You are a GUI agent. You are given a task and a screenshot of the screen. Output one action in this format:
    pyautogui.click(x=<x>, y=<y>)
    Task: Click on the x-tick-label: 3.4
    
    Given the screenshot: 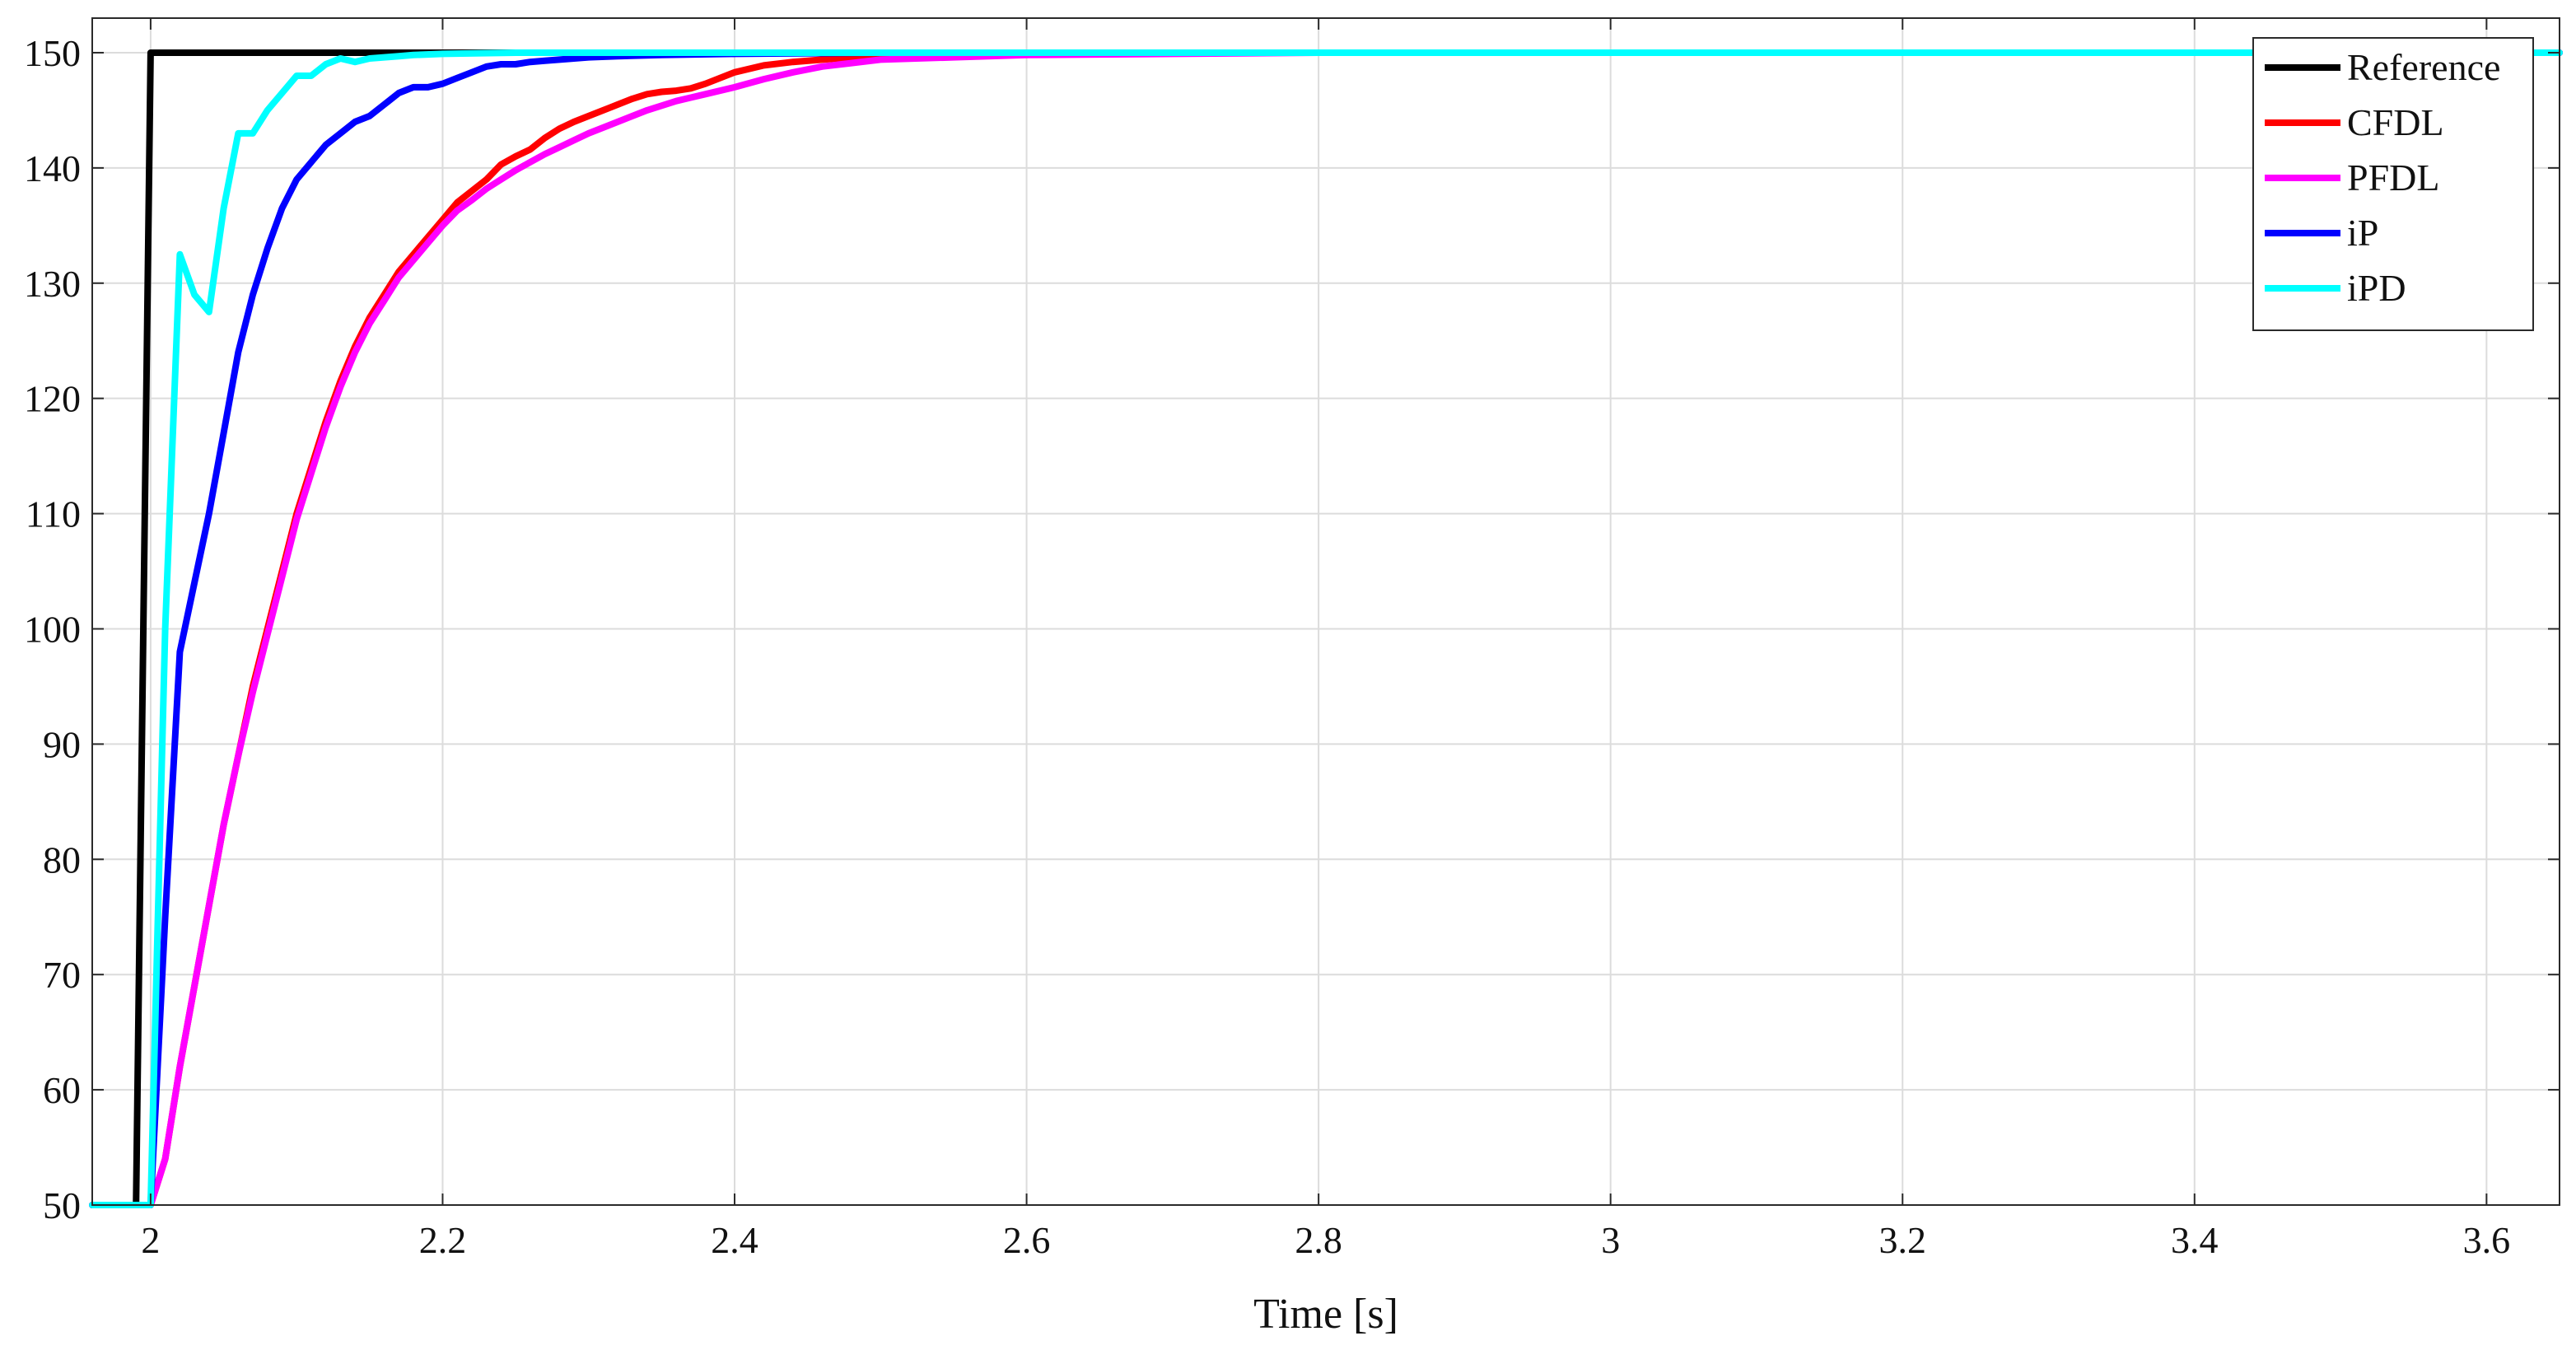 What is the action you would take?
    pyautogui.click(x=2195, y=1240)
    